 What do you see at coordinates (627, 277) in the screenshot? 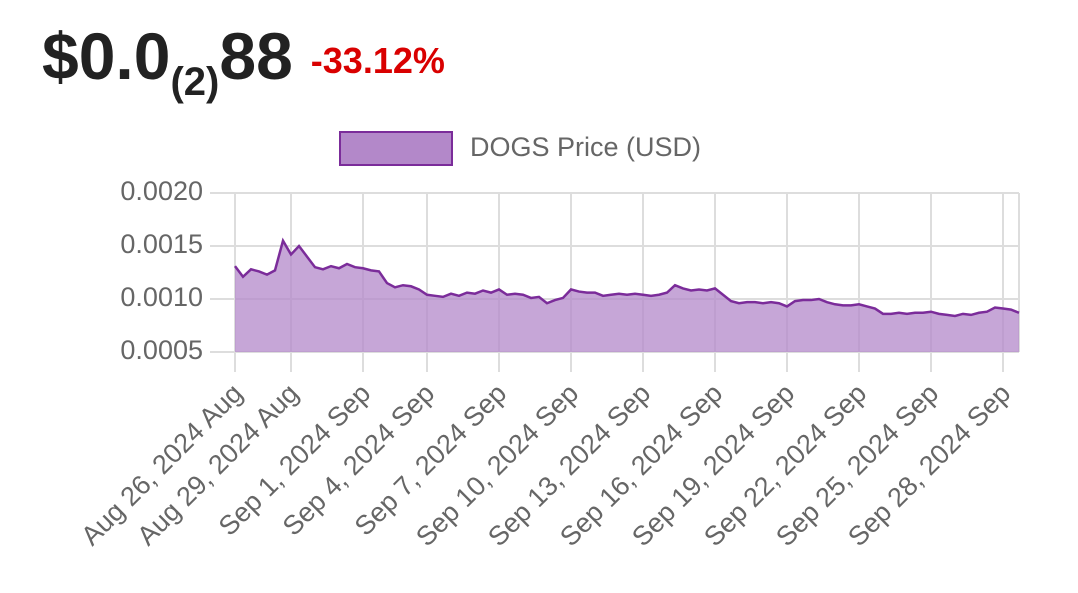
I see `price-line` at bounding box center [627, 277].